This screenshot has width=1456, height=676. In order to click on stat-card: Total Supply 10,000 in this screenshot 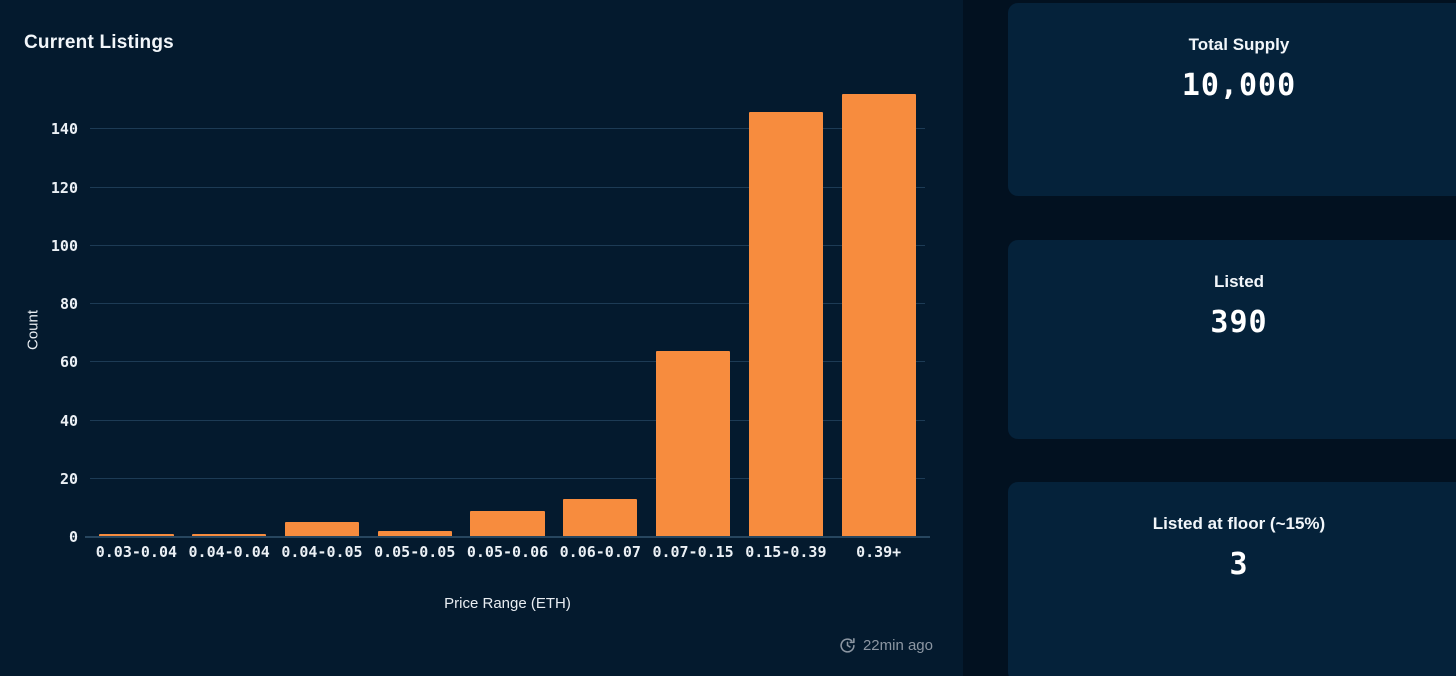, I will do `click(1232, 99)`.